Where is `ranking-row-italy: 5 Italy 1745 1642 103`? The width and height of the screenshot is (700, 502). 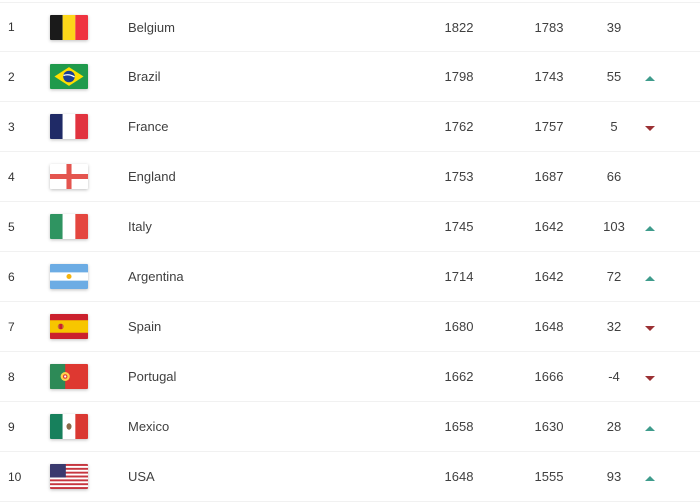
ranking-row-italy: 5 Italy 1745 1642 103 is located at coordinates (350, 227).